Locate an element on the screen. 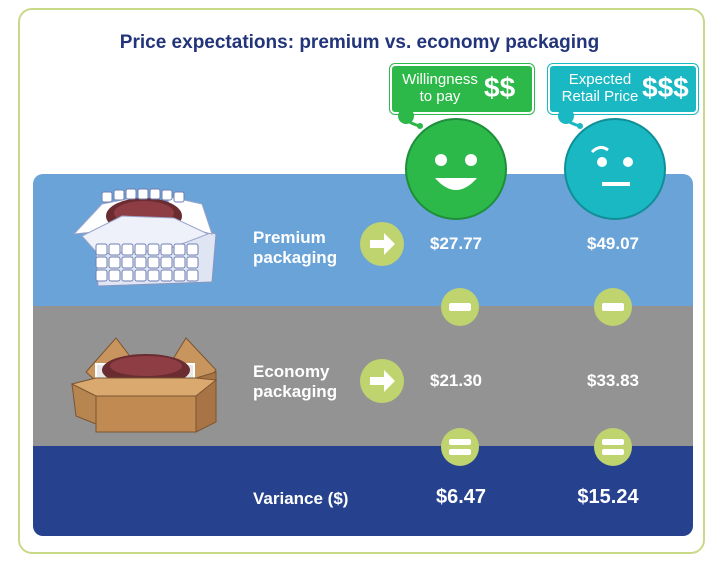 The width and height of the screenshot is (719, 566). variance-expected-value: $15.24 is located at coordinates (608, 497).